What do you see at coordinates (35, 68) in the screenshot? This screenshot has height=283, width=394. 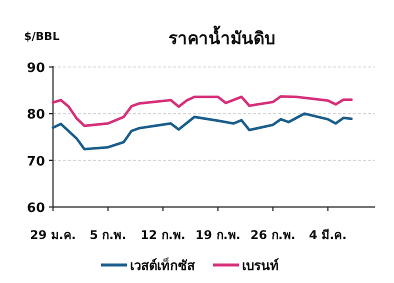 I see `y-tick-label: 90` at bounding box center [35, 68].